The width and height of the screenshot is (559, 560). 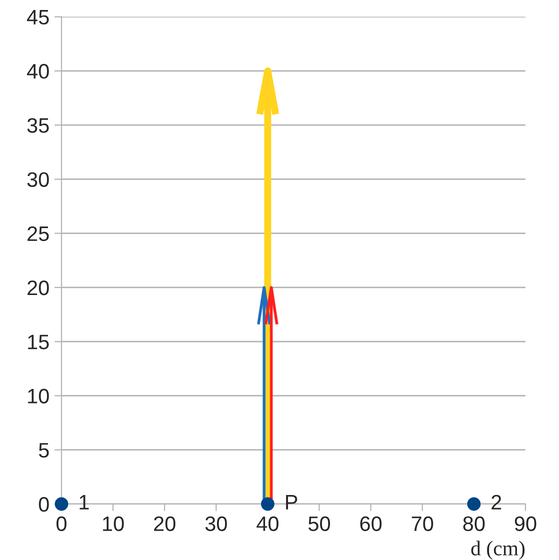 What do you see at coordinates (38, 125) in the screenshot?
I see `y-tick-label: 35` at bounding box center [38, 125].